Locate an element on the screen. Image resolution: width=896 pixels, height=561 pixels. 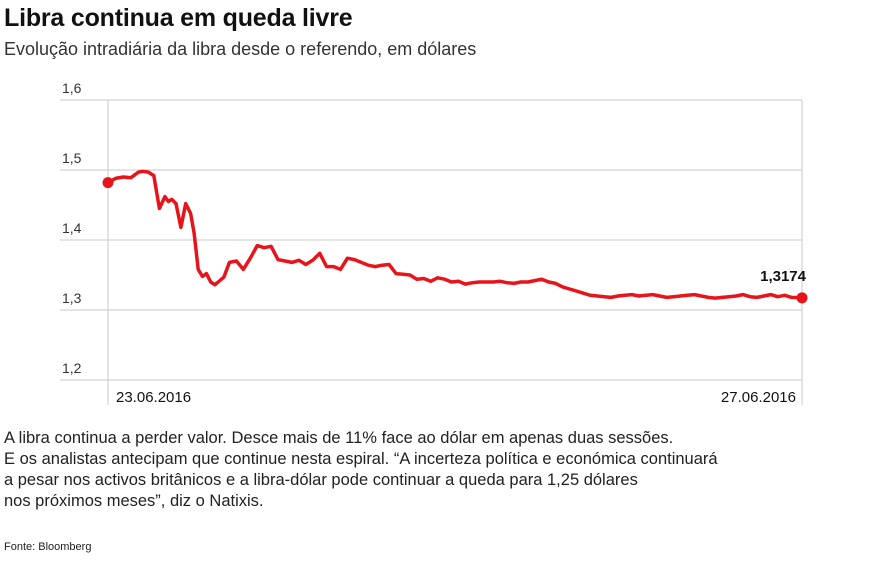
article-text-line: nos próximos meses”, diz o Natixis. is located at coordinates (134, 501).